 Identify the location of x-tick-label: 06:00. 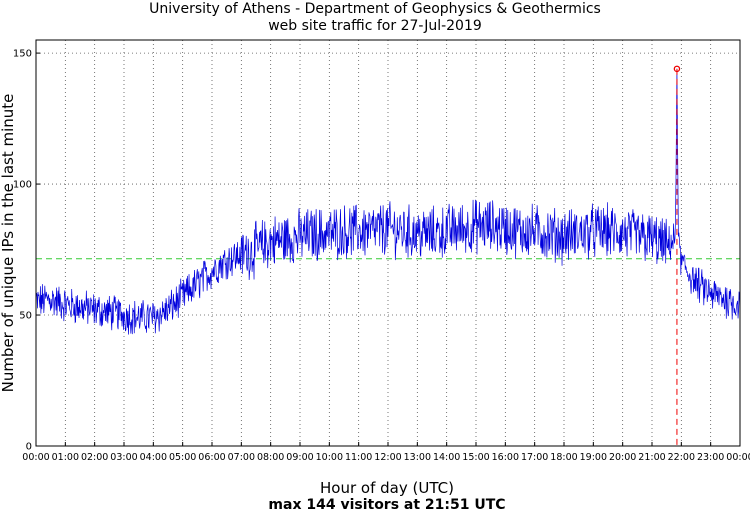
(211, 457).